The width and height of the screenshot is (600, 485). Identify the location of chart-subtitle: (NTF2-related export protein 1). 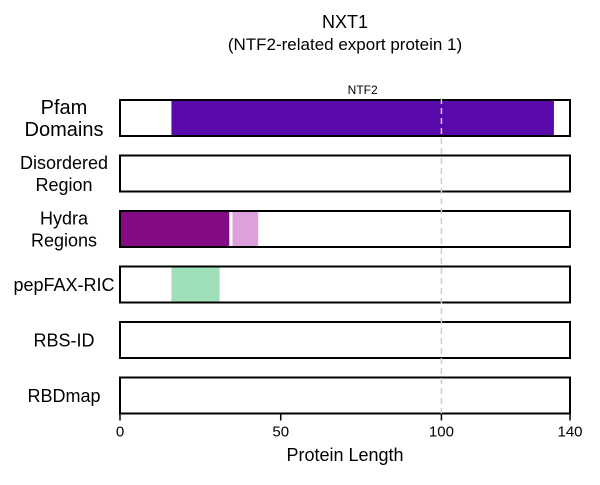
(345, 44).